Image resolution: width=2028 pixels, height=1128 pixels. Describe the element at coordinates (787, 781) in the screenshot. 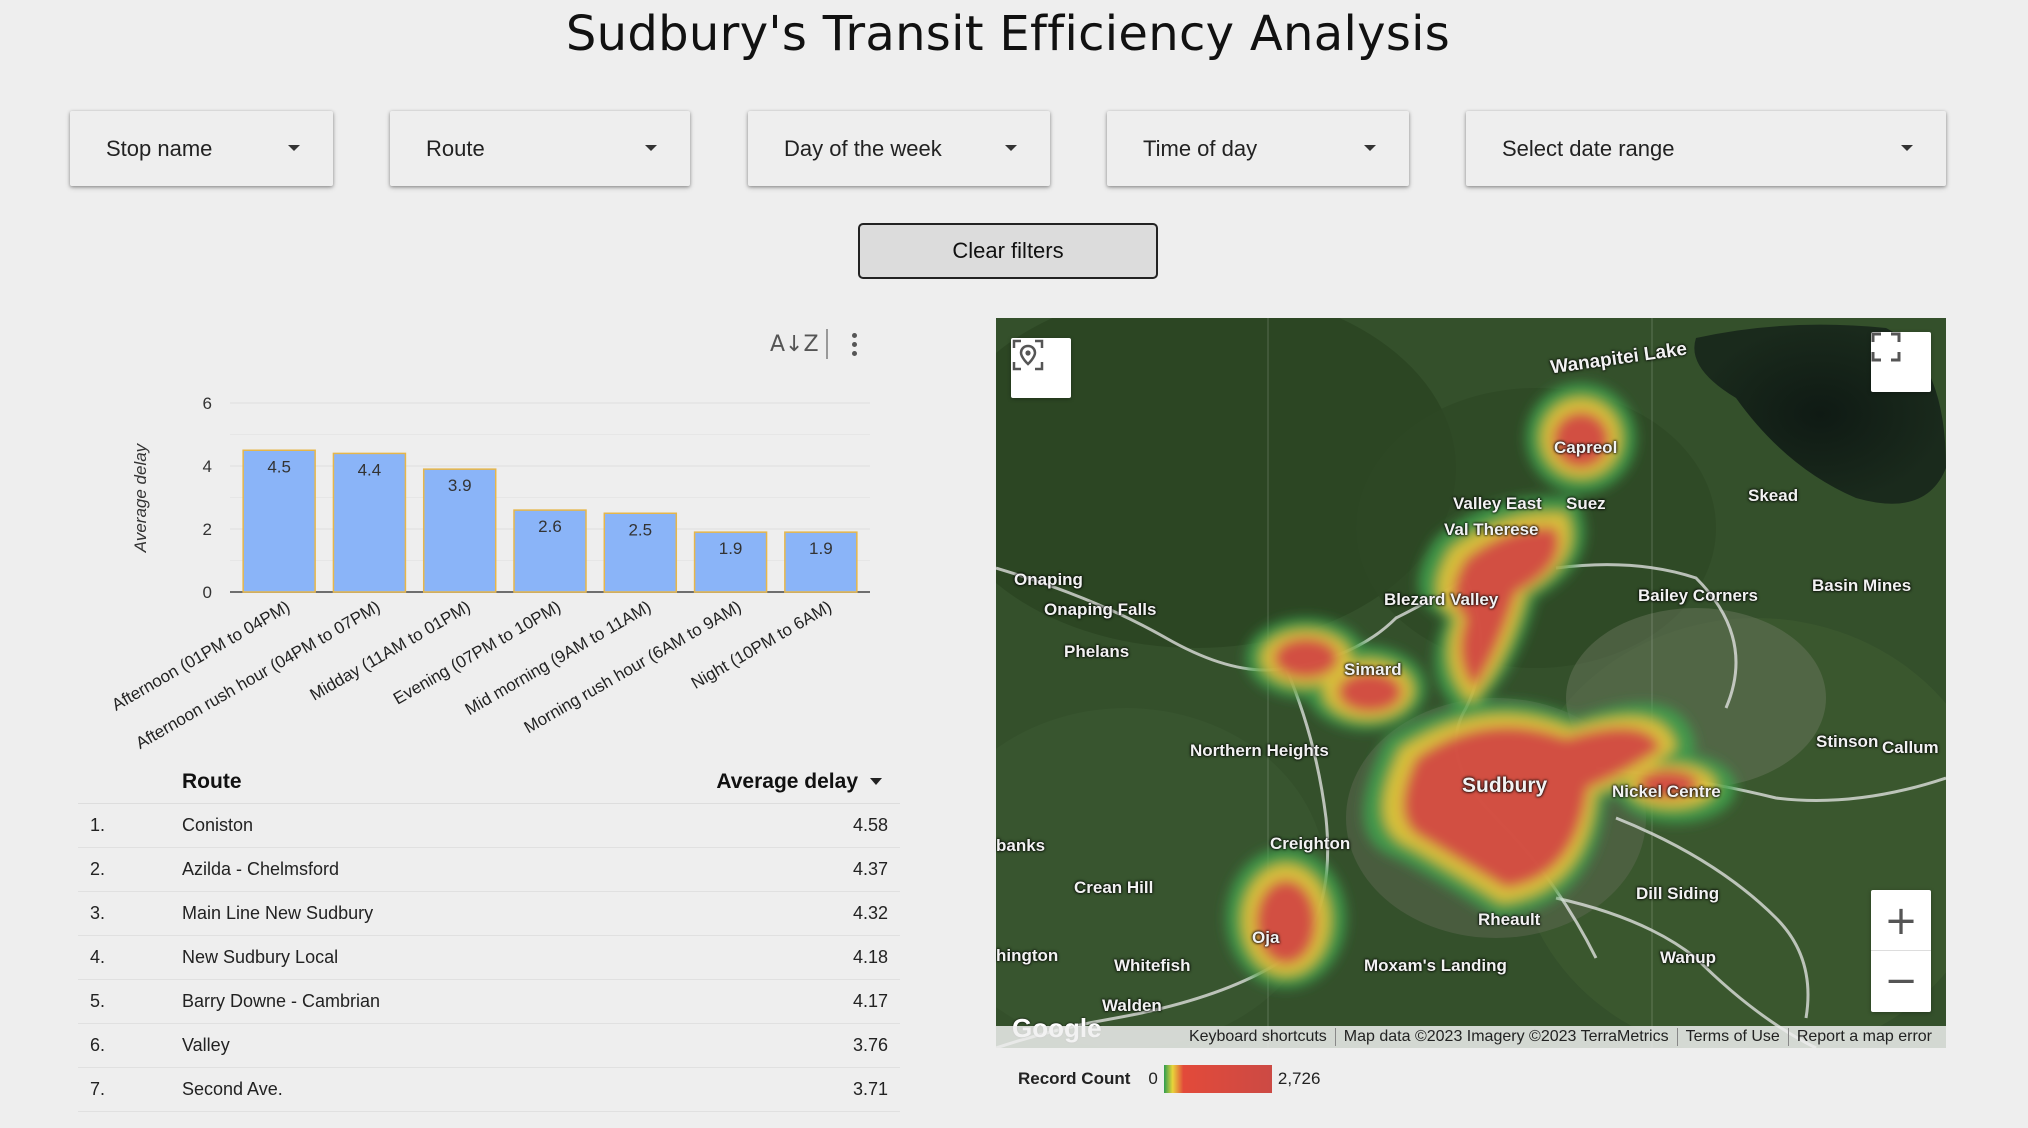

I see `average-delay-header-label: Average delay` at that location.